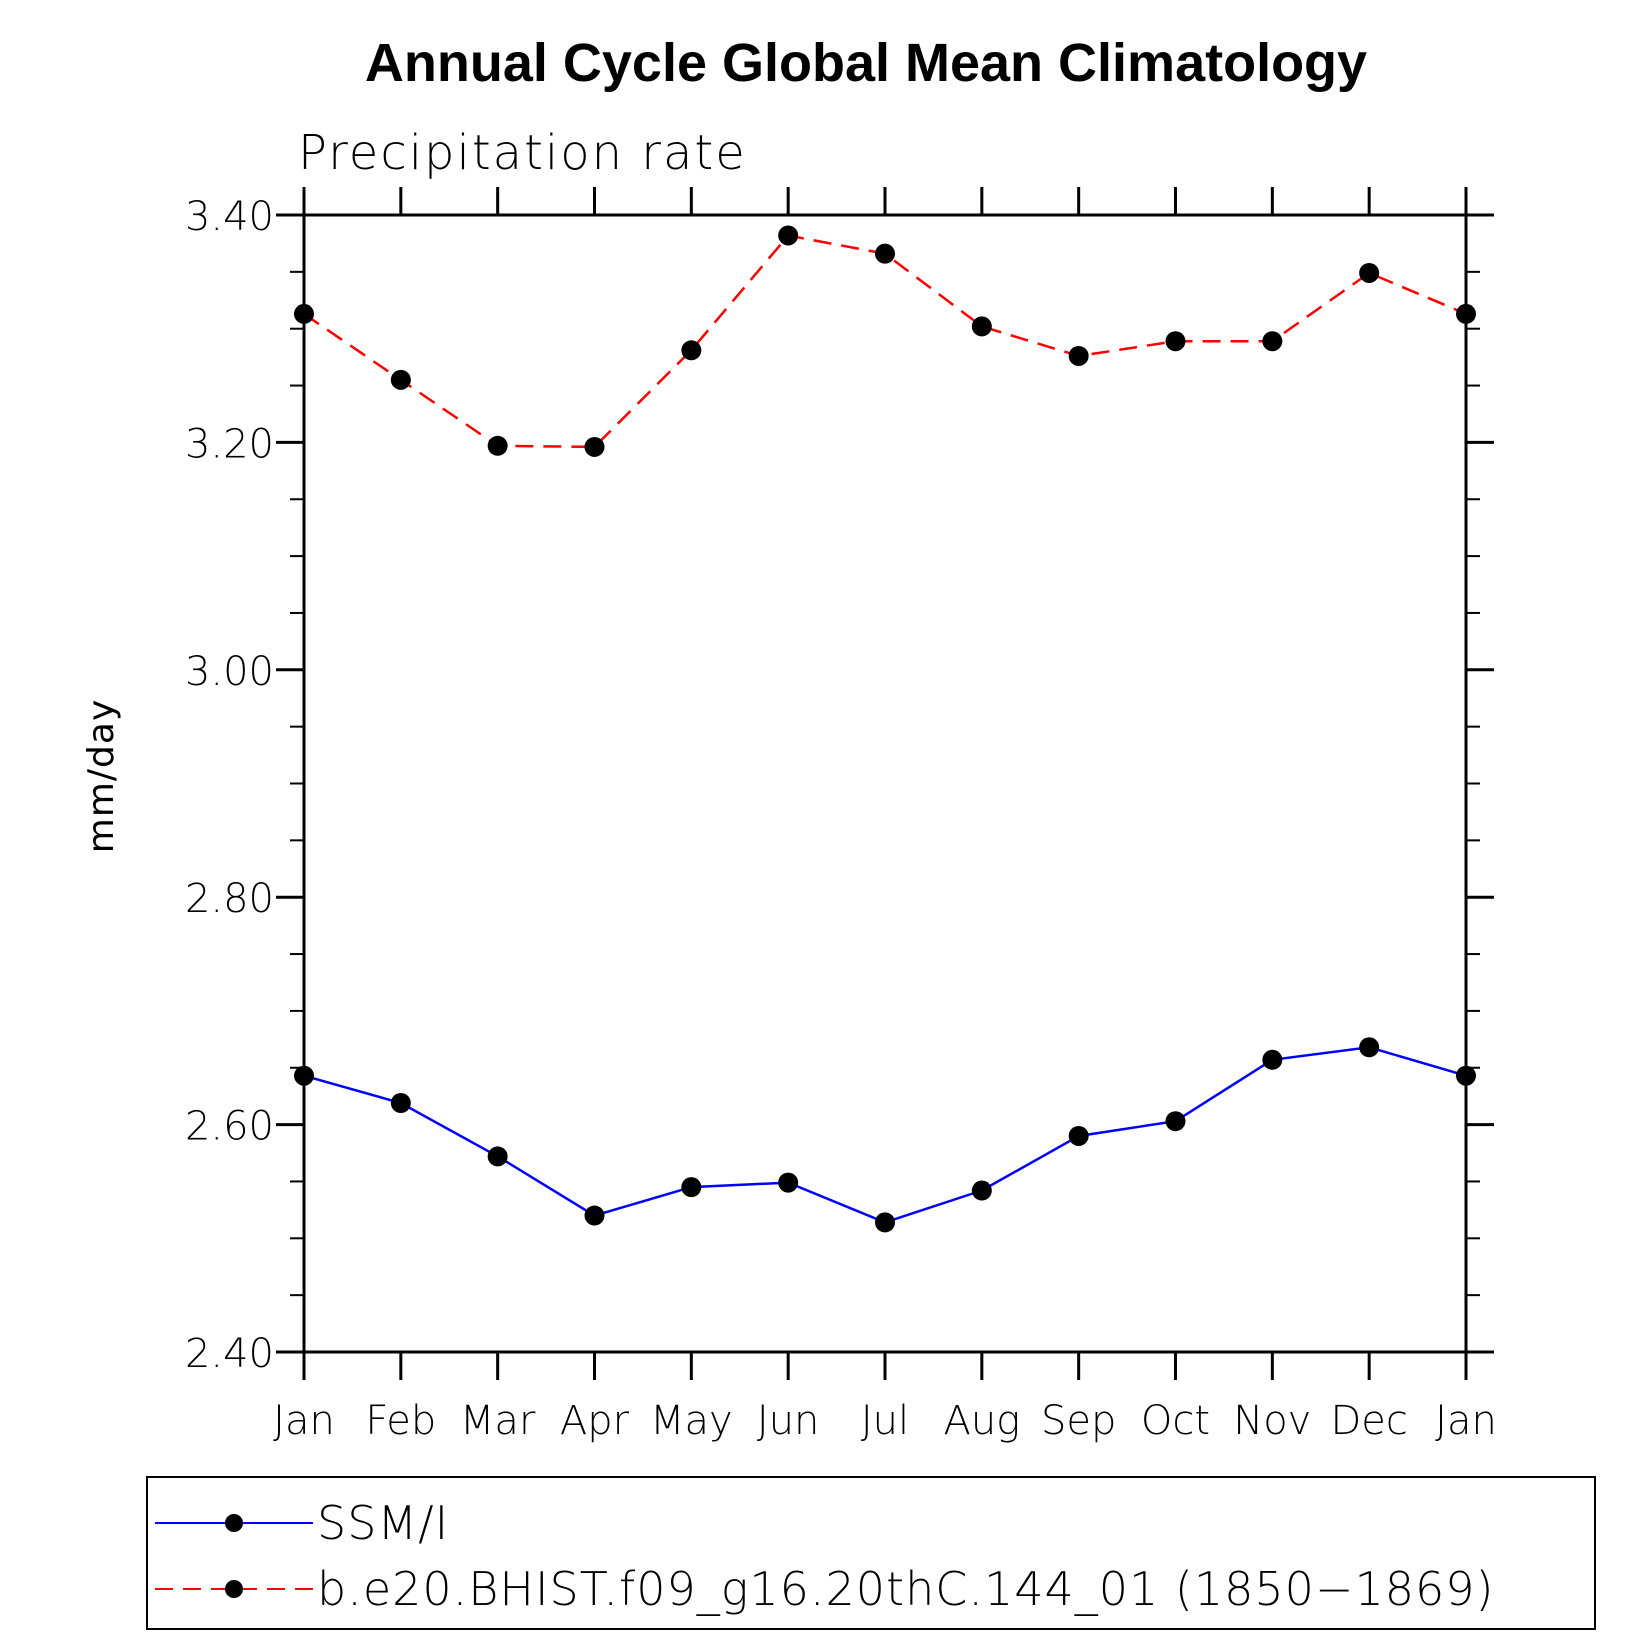 The width and height of the screenshot is (1652, 1652). What do you see at coordinates (101, 776) in the screenshot?
I see `y-axis-label: mm/day` at bounding box center [101, 776].